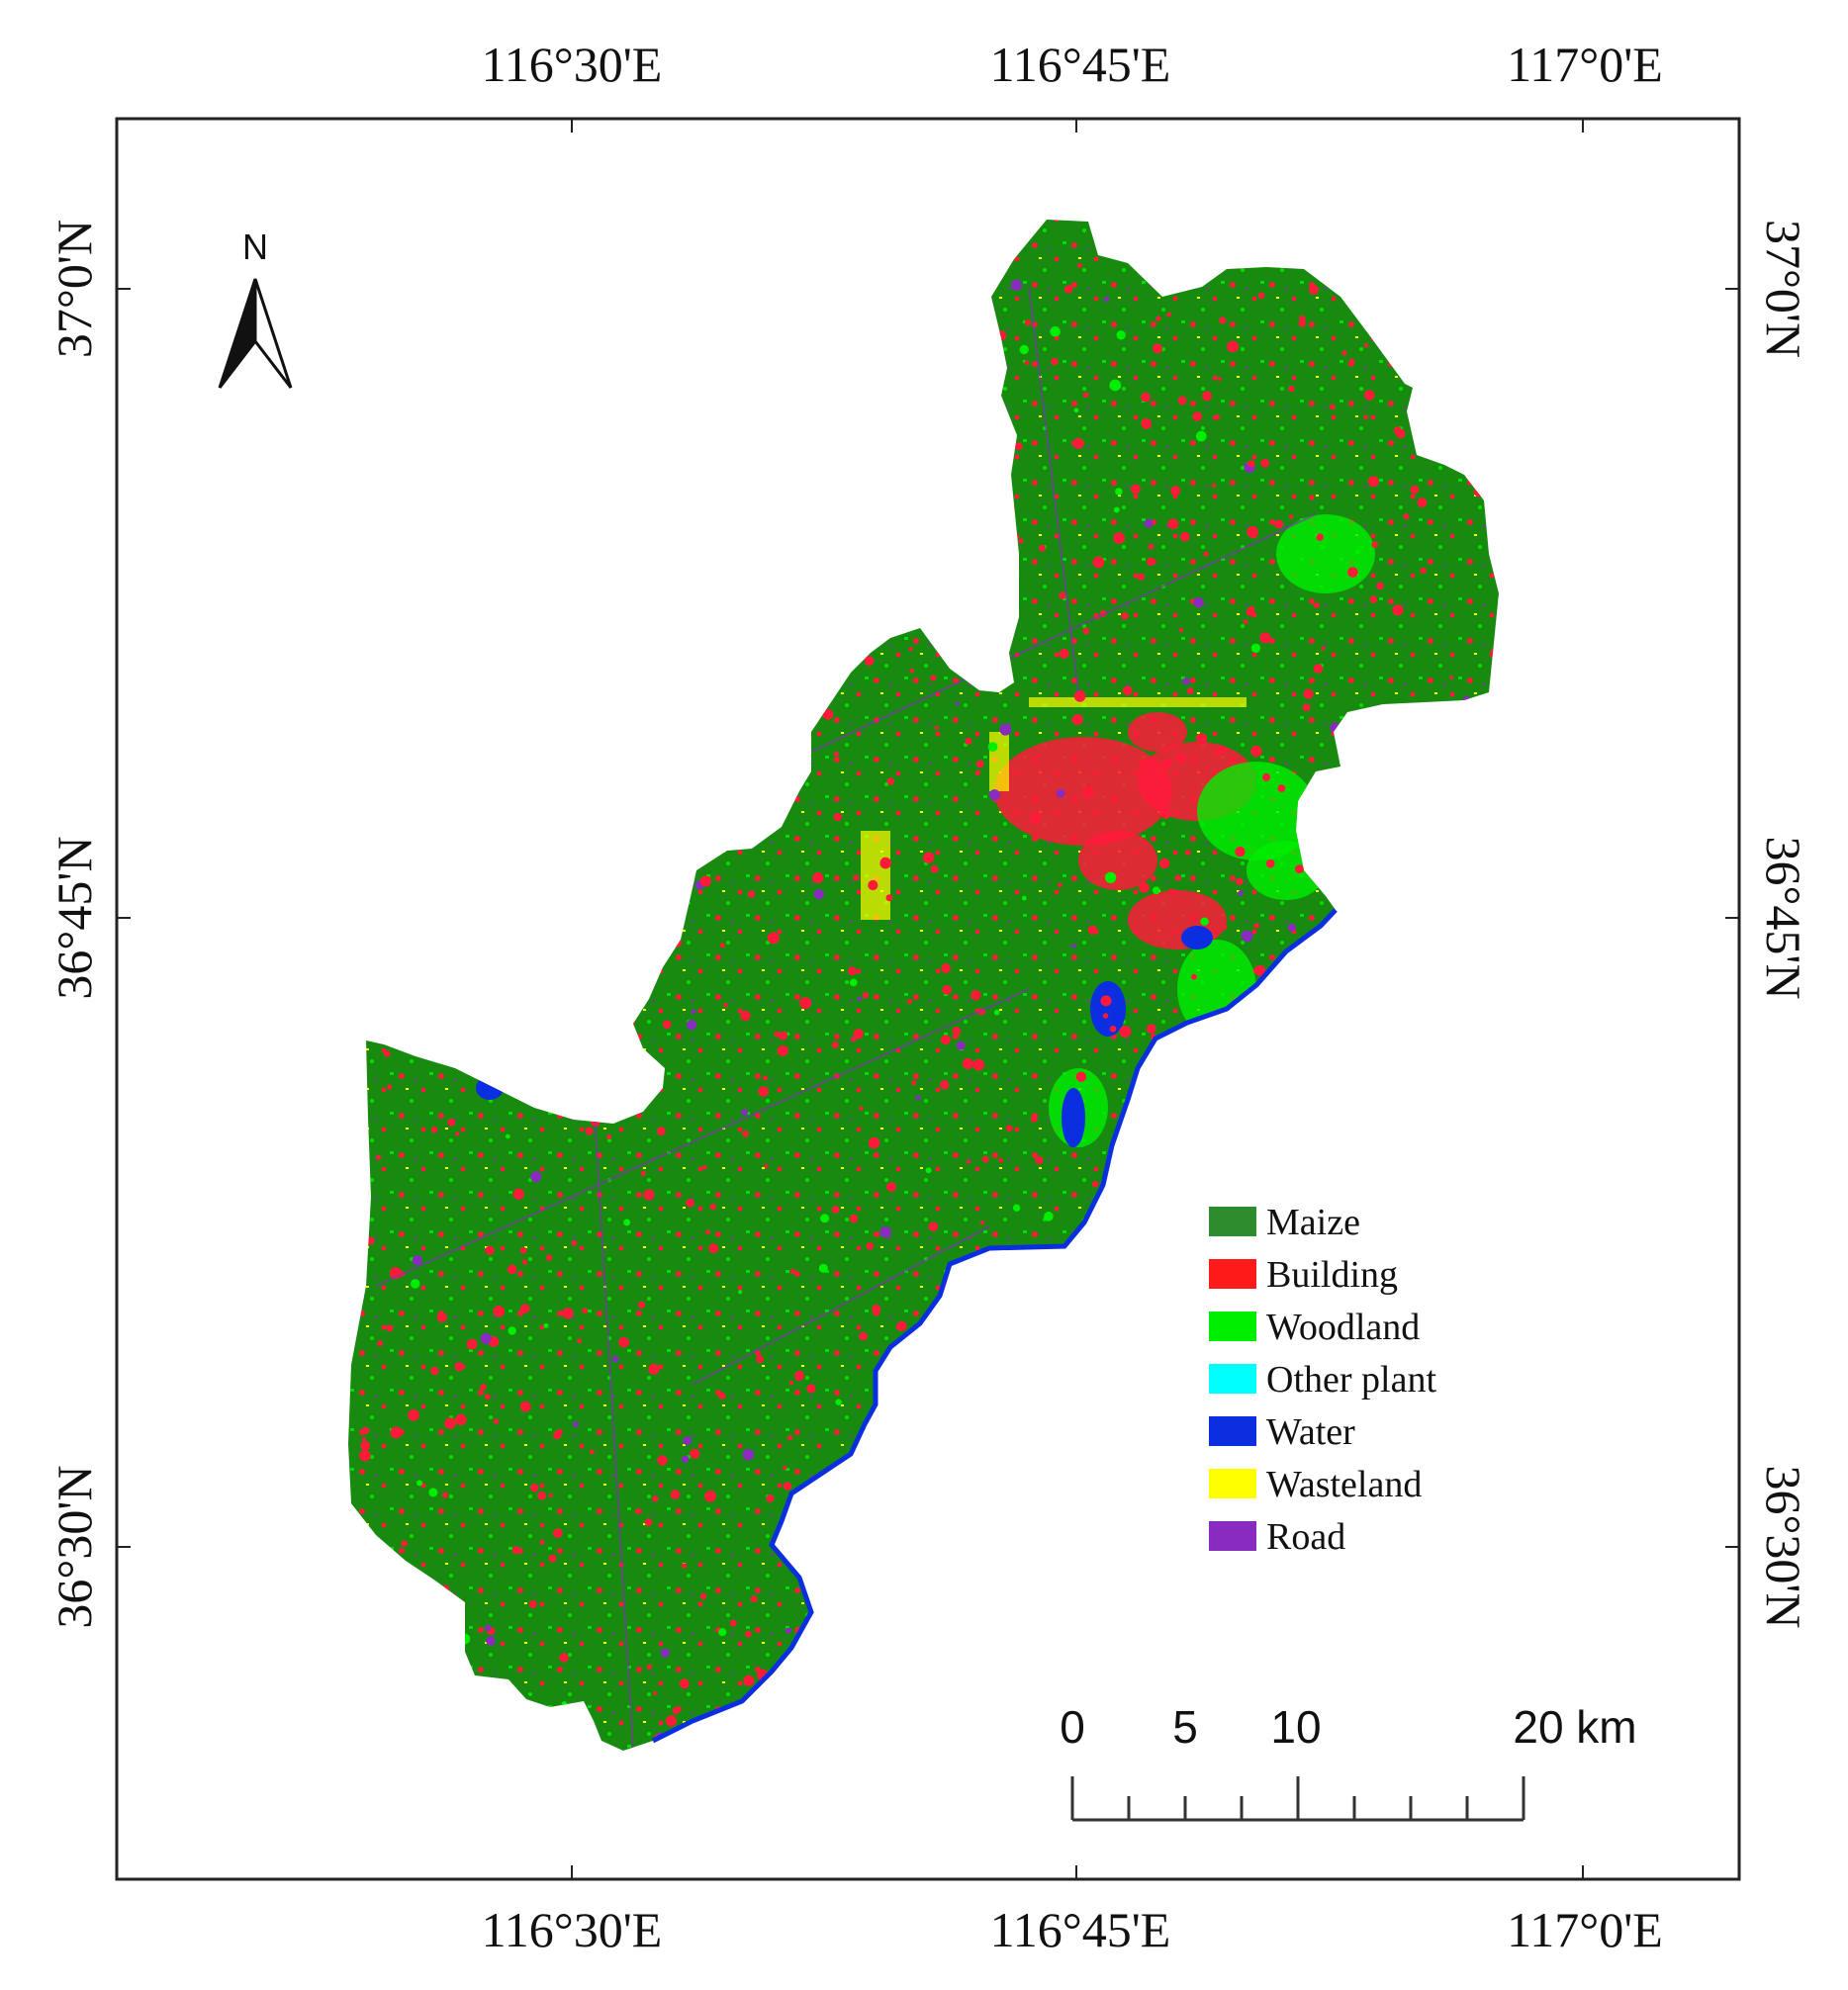 The image size is (1848, 1990). What do you see at coordinates (1054, 490) in the screenshot?
I see `road-line` at bounding box center [1054, 490].